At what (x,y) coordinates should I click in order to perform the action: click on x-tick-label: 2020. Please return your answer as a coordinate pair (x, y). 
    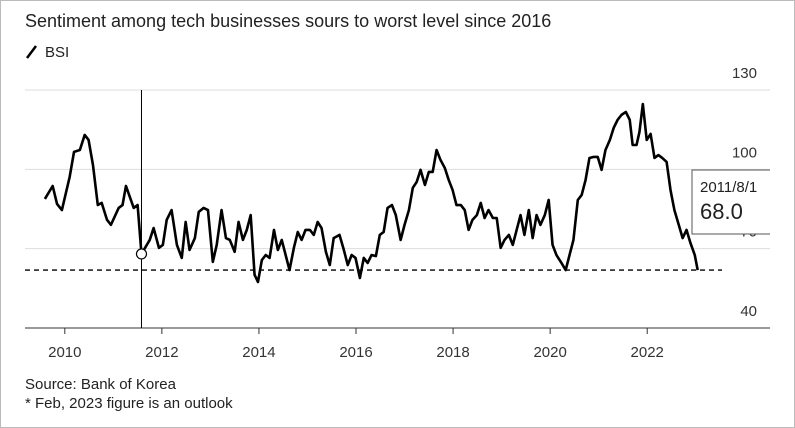
    Looking at the image, I should click on (549, 352).